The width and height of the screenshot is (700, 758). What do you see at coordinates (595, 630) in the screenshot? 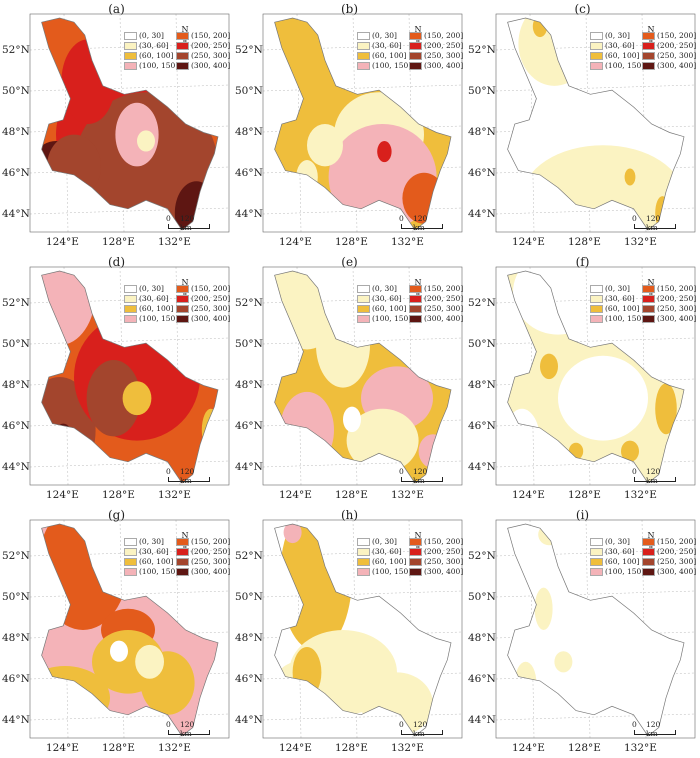
I see `precipitation-base-region` at bounding box center [595, 630].